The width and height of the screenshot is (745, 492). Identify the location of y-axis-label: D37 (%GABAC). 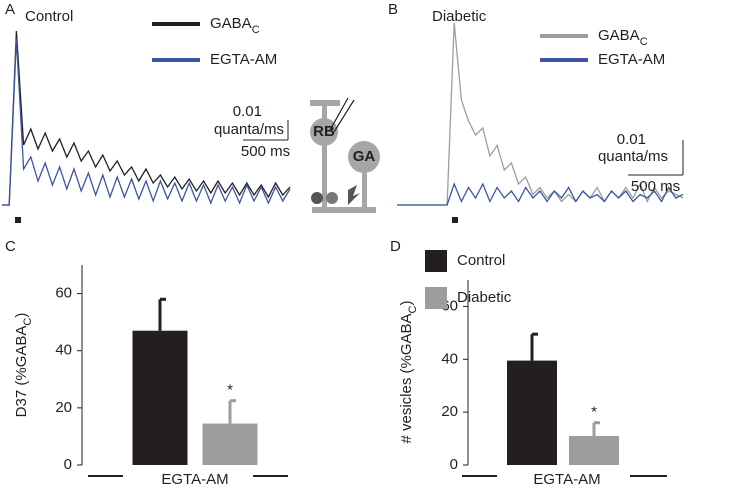
(23, 365).